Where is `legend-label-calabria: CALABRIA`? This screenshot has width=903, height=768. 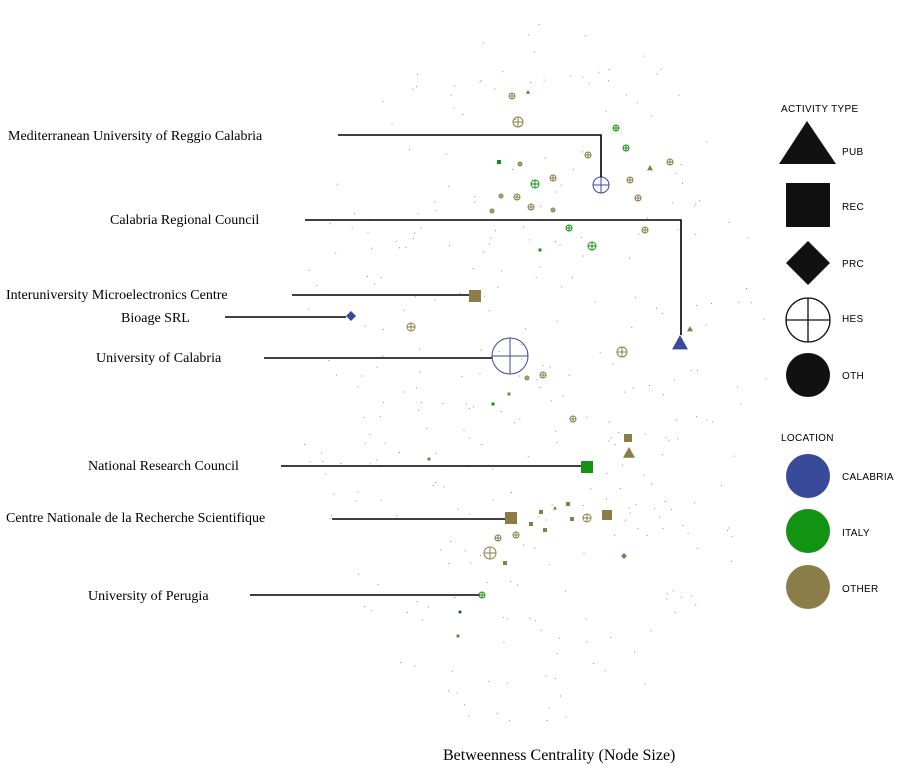 legend-label-calabria: CALABRIA is located at coordinates (868, 477).